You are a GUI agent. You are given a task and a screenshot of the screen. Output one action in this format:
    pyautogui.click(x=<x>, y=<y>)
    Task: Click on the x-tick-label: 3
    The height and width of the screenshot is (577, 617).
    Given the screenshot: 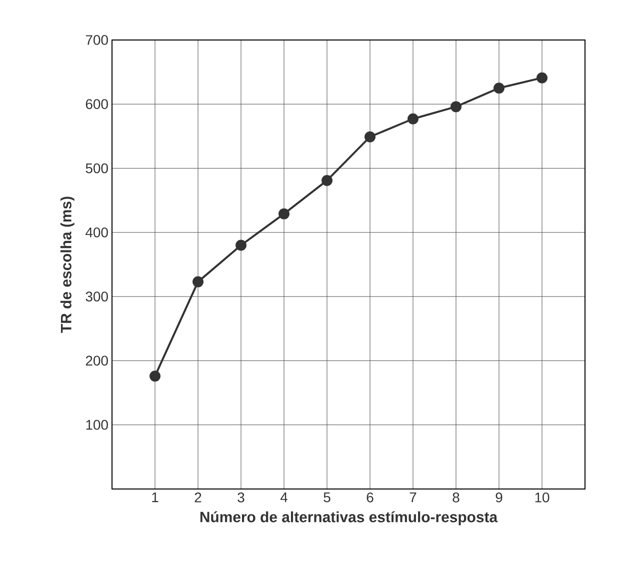 What is the action you would take?
    pyautogui.click(x=241, y=497)
    